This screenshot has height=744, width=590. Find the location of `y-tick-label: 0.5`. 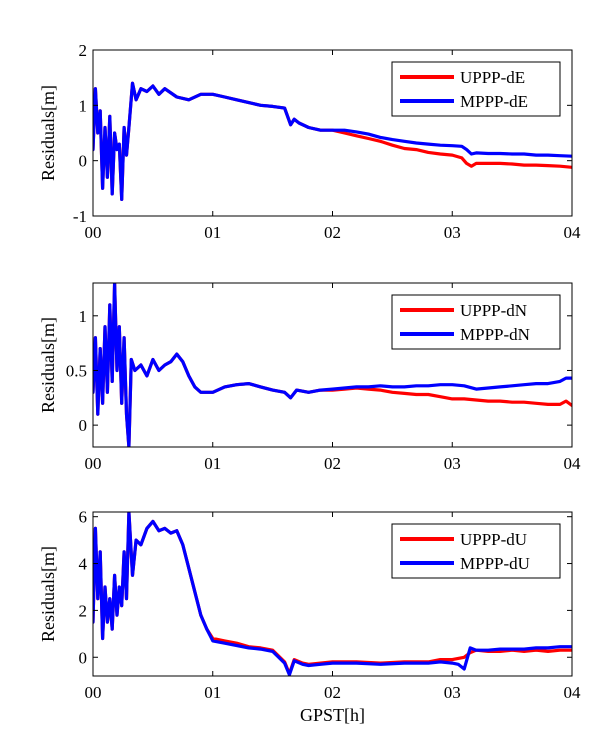

y-tick-label: 0.5 is located at coordinates (76, 370).